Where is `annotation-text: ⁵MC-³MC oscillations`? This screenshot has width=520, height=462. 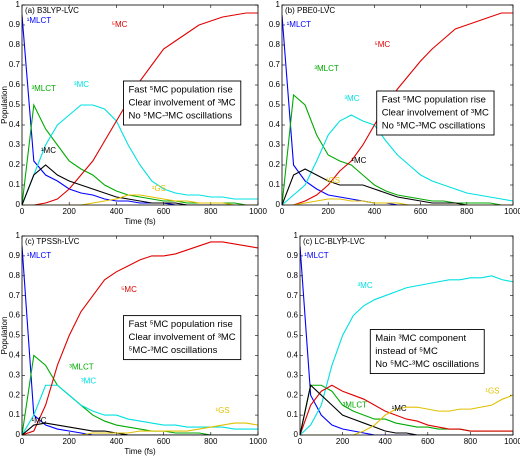
annotation-text: ⁵MC-³MC oscillations is located at coordinates (172, 350).